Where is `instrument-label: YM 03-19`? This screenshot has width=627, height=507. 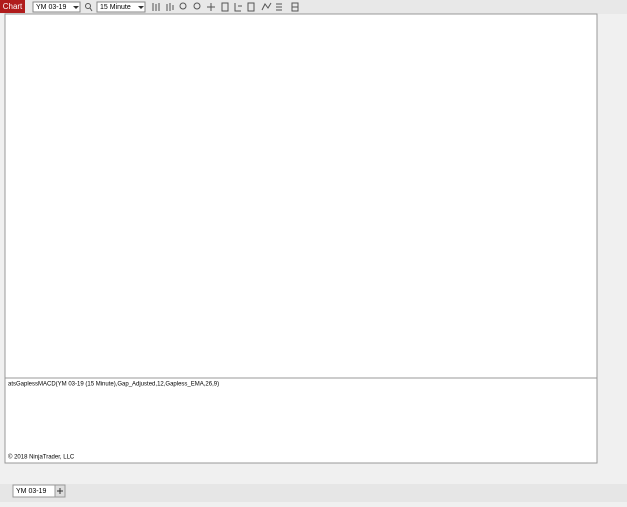
instrument-label: YM 03-19 is located at coordinates (51, 7).